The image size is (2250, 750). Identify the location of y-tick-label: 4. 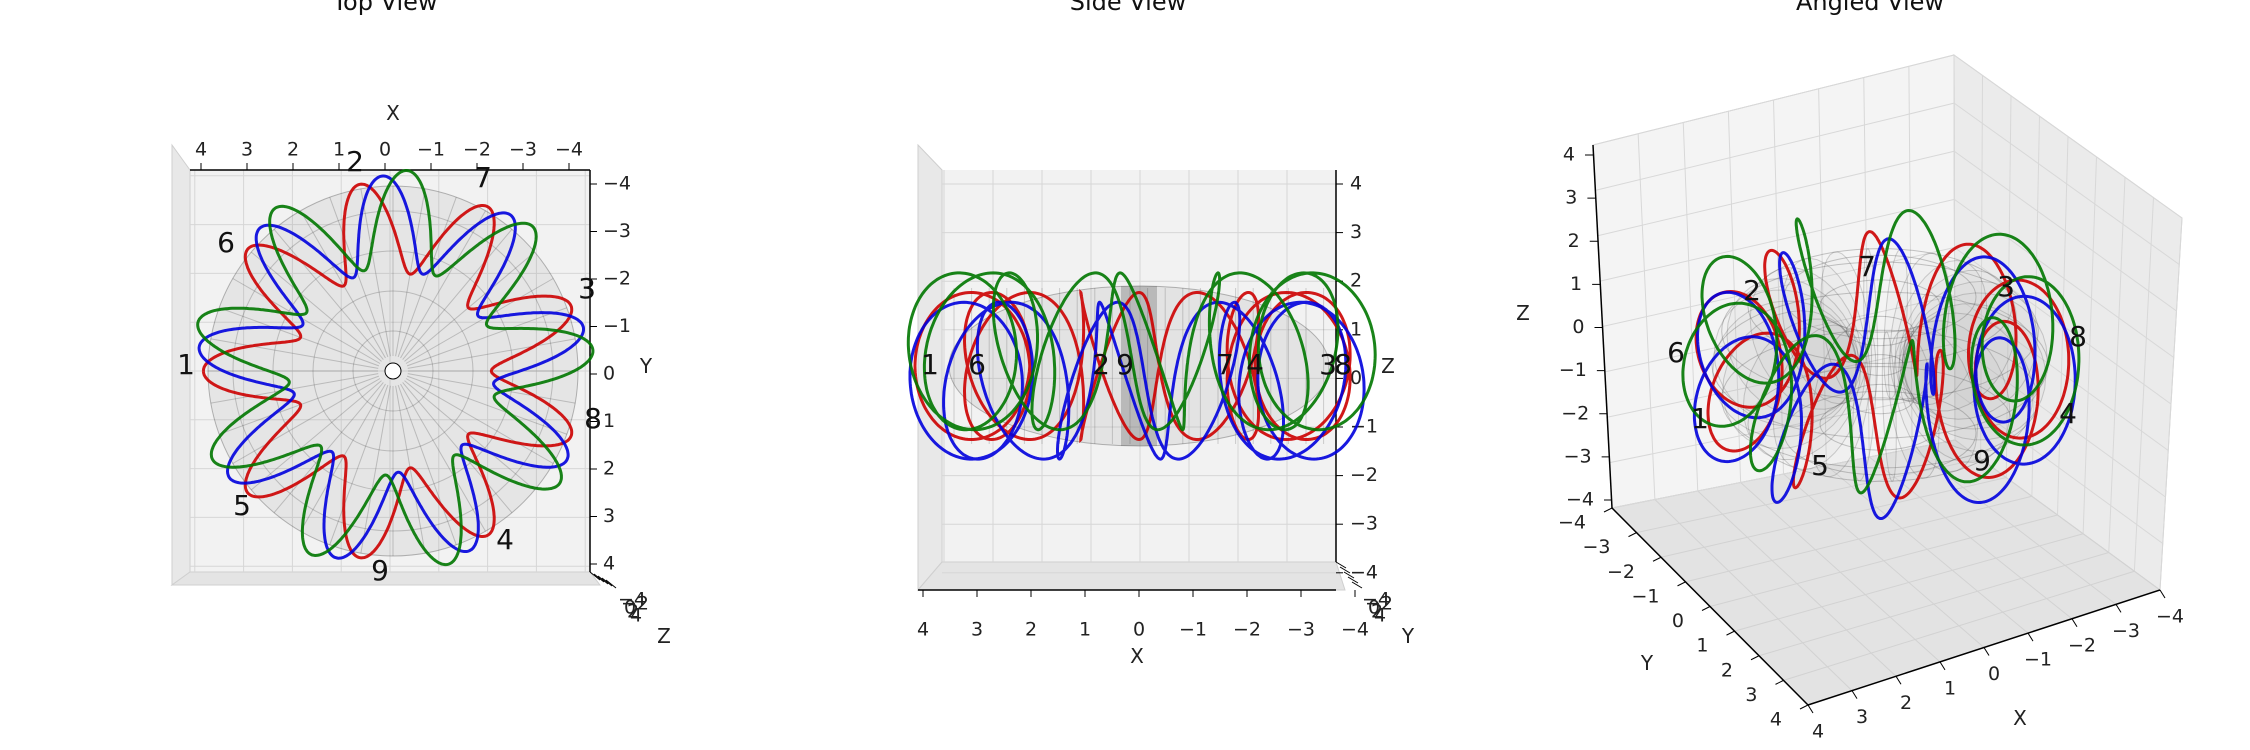
(1776, 720).